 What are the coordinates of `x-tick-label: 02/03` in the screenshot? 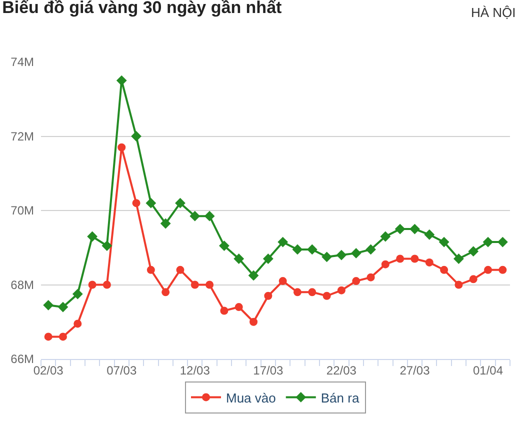 It's located at (48, 370).